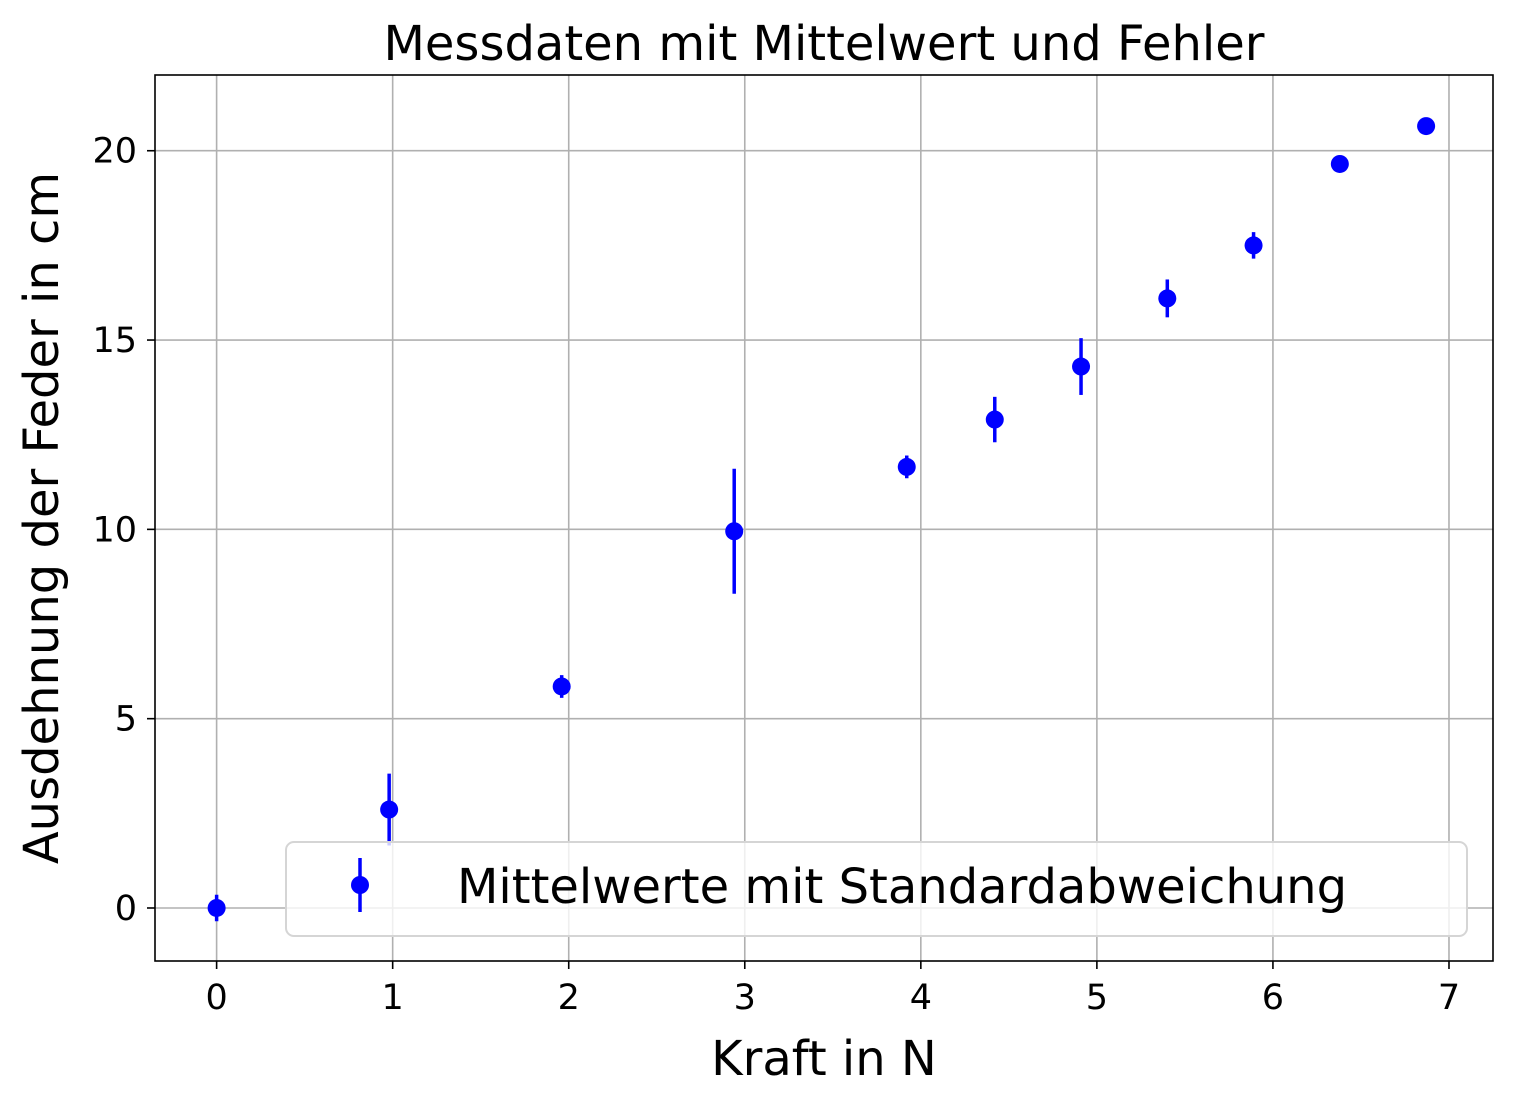 Image resolution: width=1513 pixels, height=1105 pixels. I want to click on x-tick-label: 1, so click(393, 998).